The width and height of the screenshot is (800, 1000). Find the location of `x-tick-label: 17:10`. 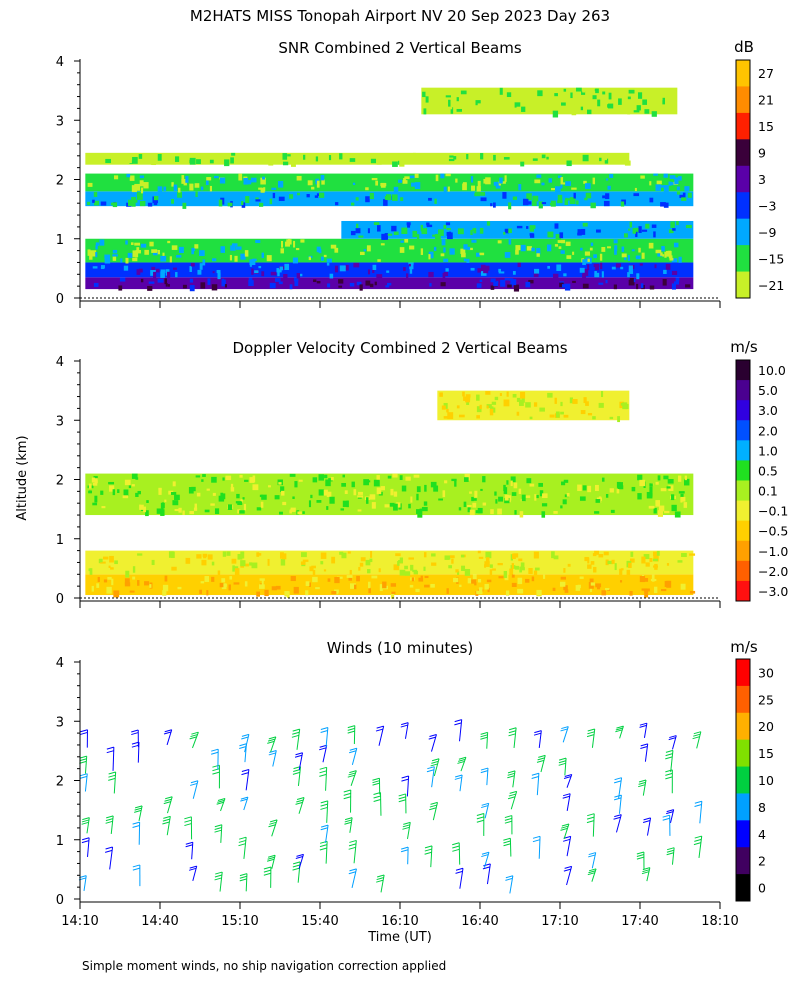

x-tick-label: 17:10 is located at coordinates (559, 921).